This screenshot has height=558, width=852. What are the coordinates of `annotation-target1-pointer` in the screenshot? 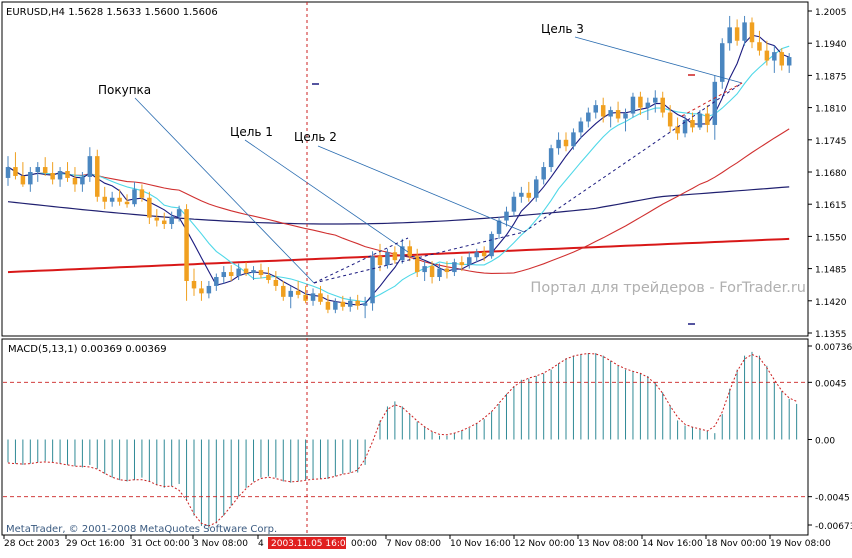 It's located at (326, 196).